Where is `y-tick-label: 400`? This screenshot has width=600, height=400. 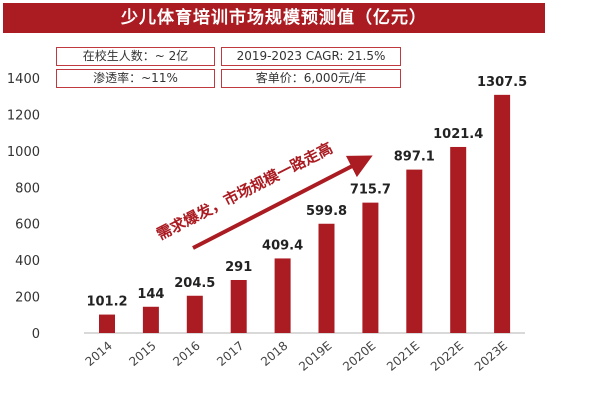 y-tick-label: 400 is located at coordinates (27, 261).